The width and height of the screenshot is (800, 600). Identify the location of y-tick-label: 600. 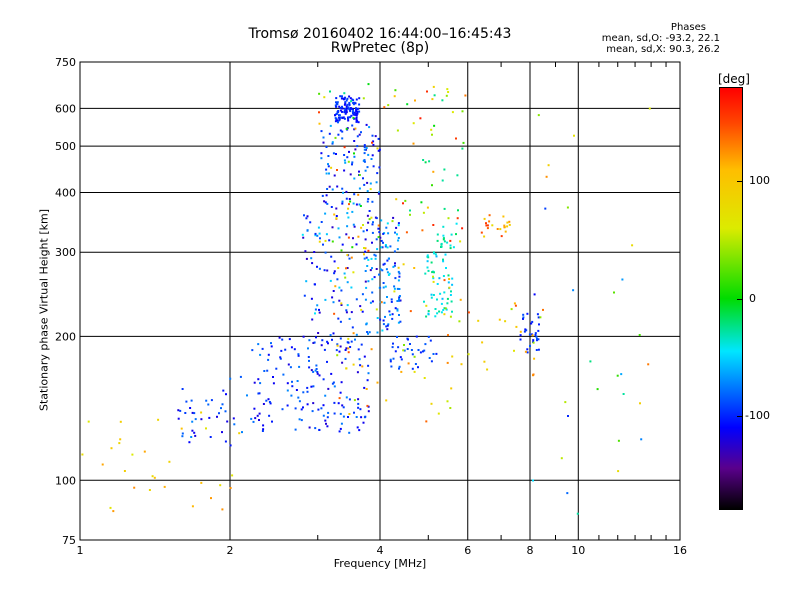
(65, 108).